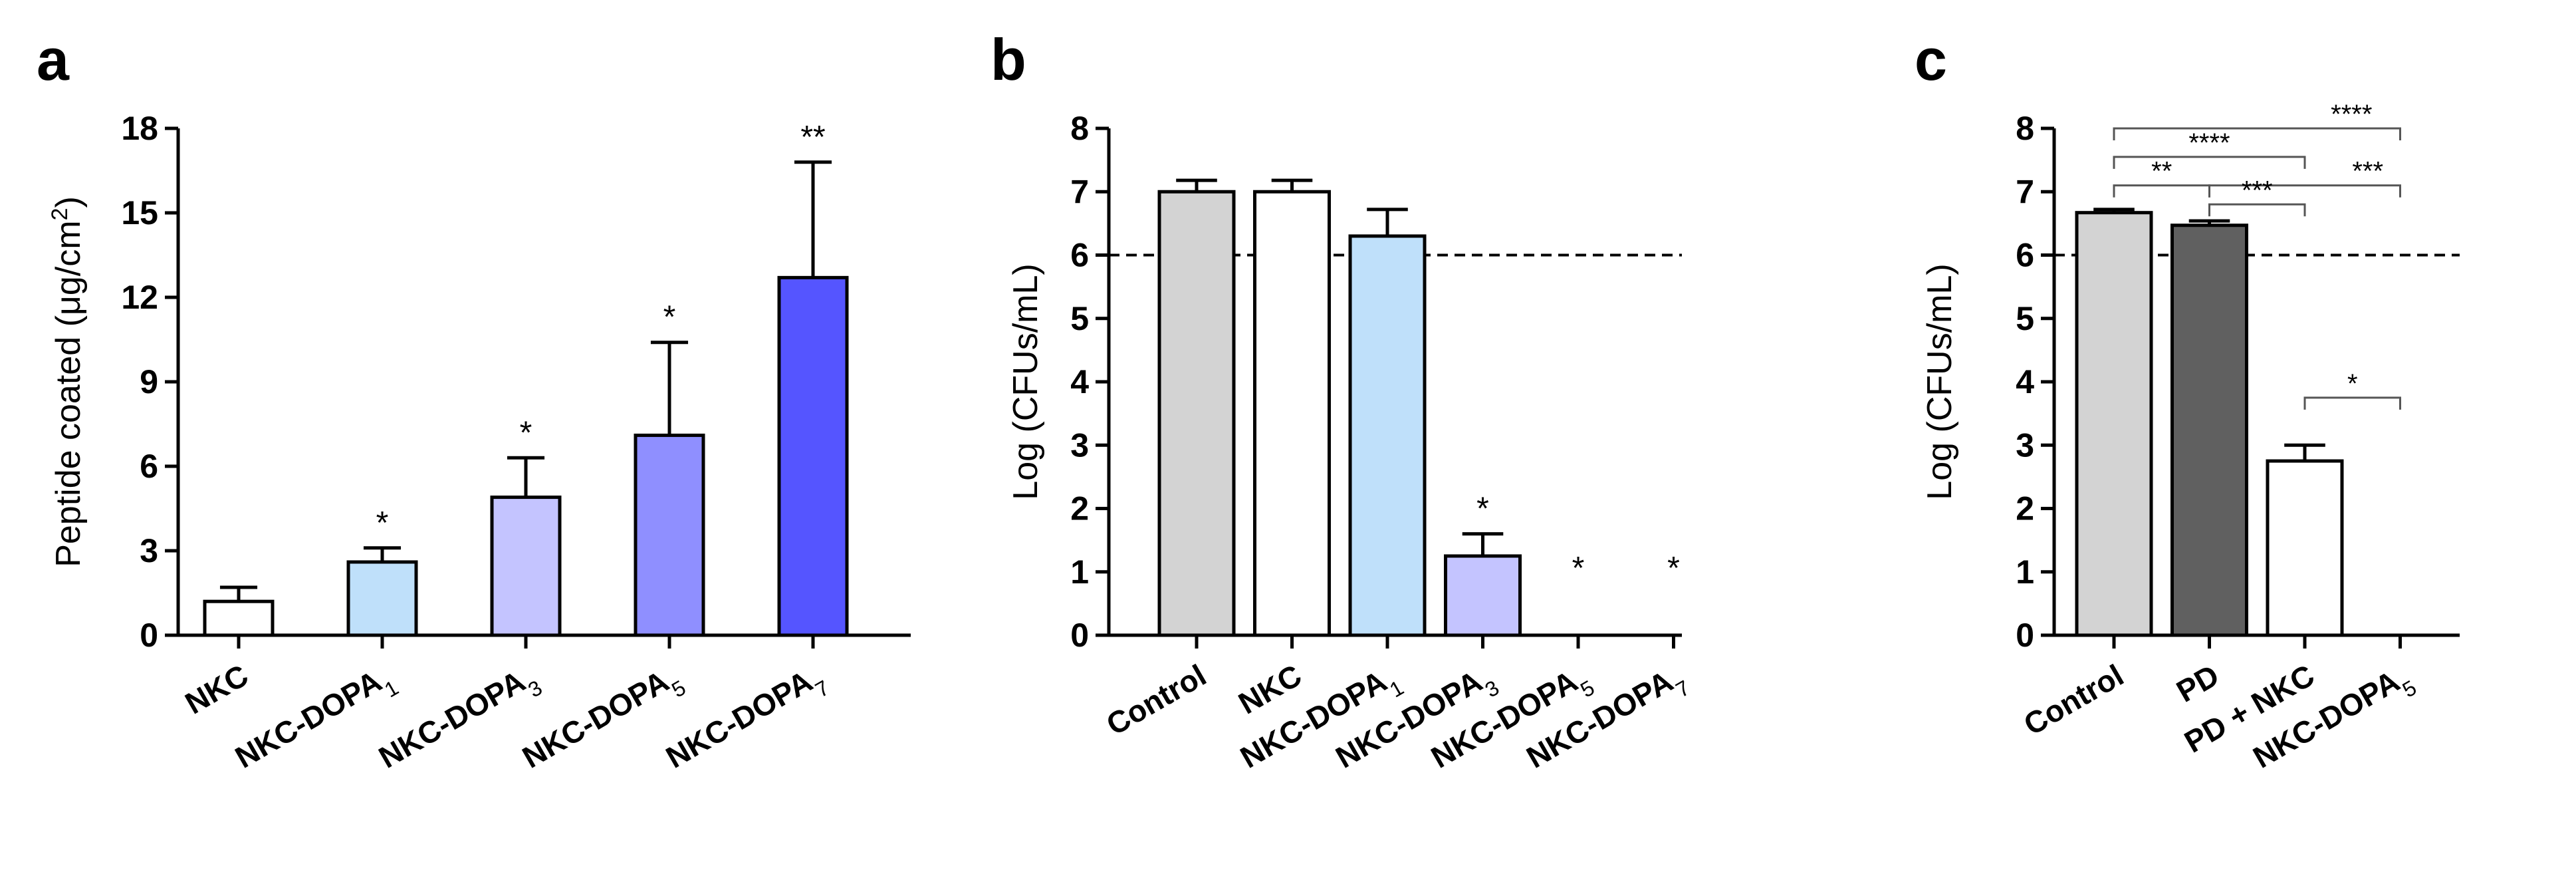 The height and width of the screenshot is (876, 2576). I want to click on y-axis-title-exponent: 2, so click(59, 214).